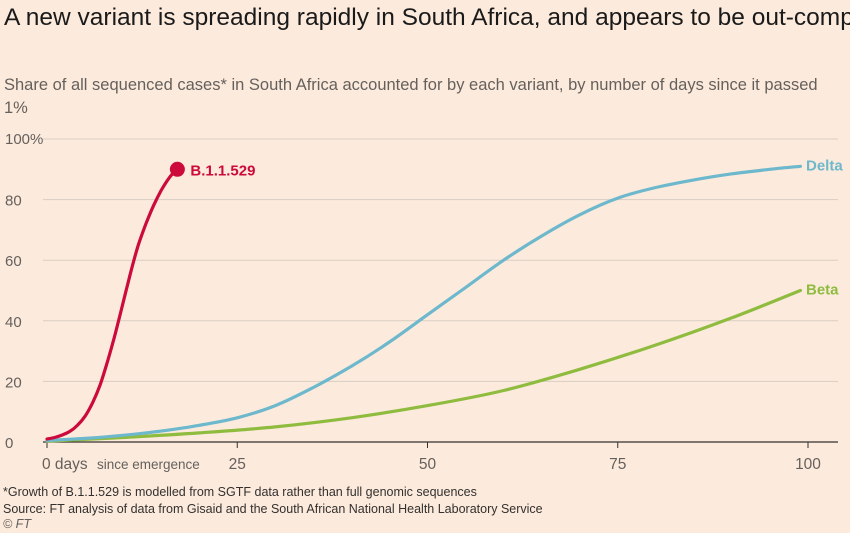 The height and width of the screenshot is (533, 850). Describe the element at coordinates (822, 290) in the screenshot. I see `series-label-beta: Beta` at that location.